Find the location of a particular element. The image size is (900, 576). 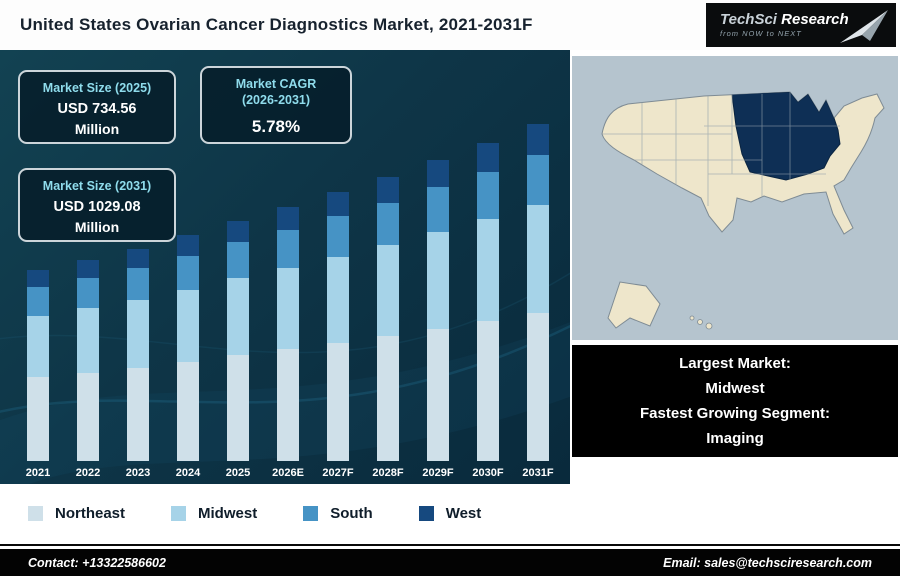

bar-column-2031F: 2031F is located at coordinates (538, 302).